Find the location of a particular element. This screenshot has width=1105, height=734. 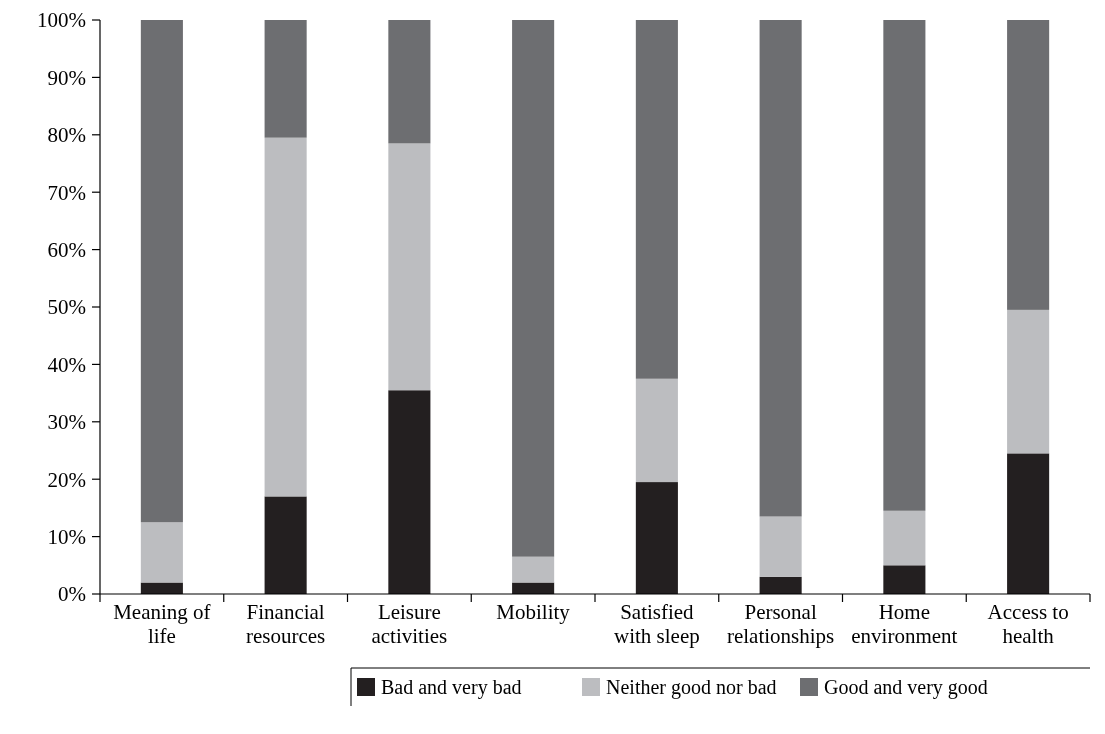

x-tick-label: Satisfied with sleep is located at coordinates (657, 624).